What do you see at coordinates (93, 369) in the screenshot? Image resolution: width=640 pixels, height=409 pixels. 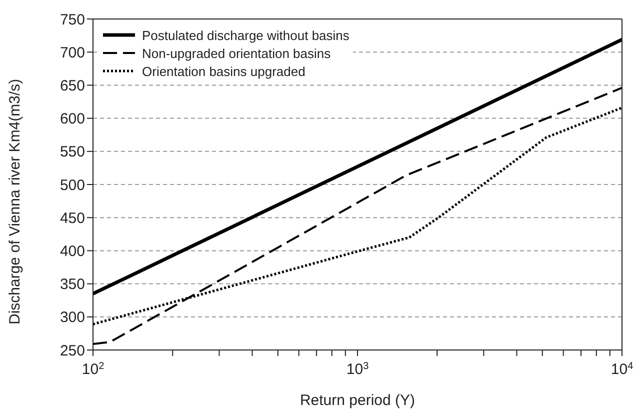 I see `x-tick-label: 10$^{2}$` at bounding box center [93, 369].